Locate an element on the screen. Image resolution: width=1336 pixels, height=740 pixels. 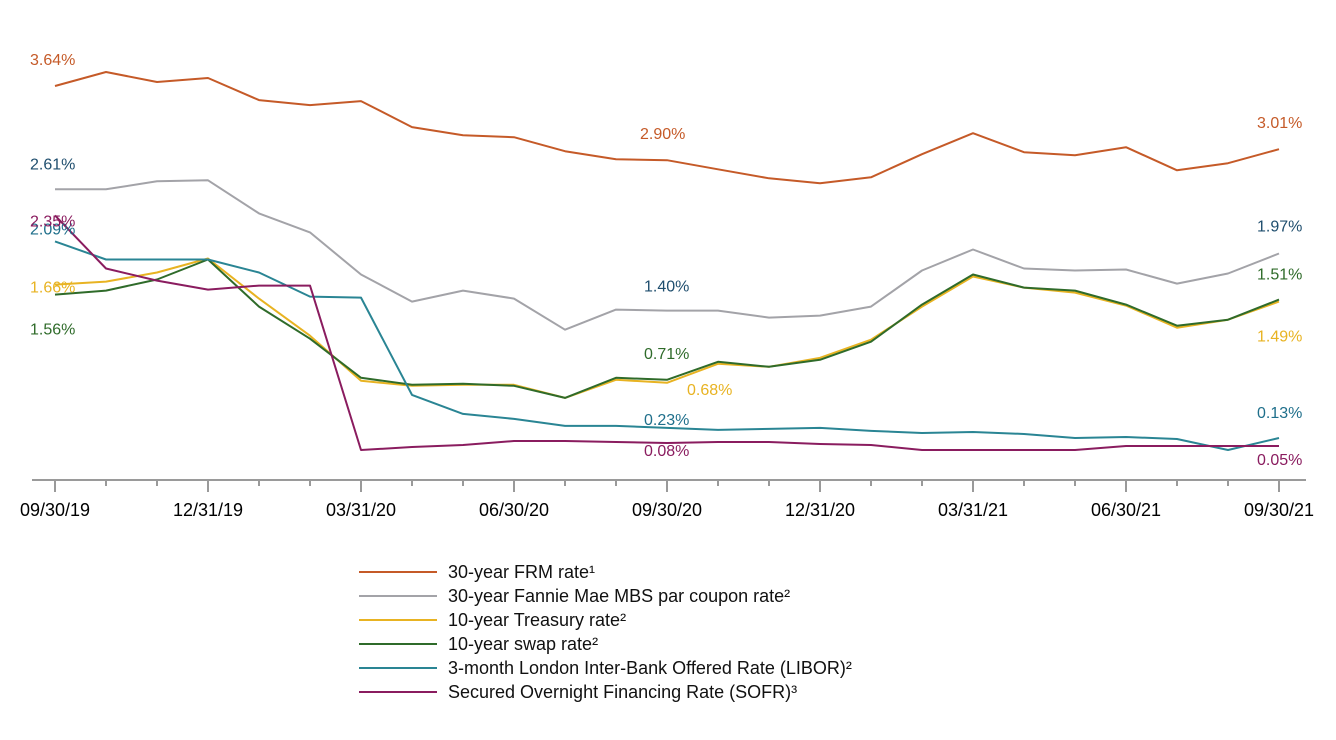
x-tick-label: 09/30/21 is located at coordinates (1279, 510).